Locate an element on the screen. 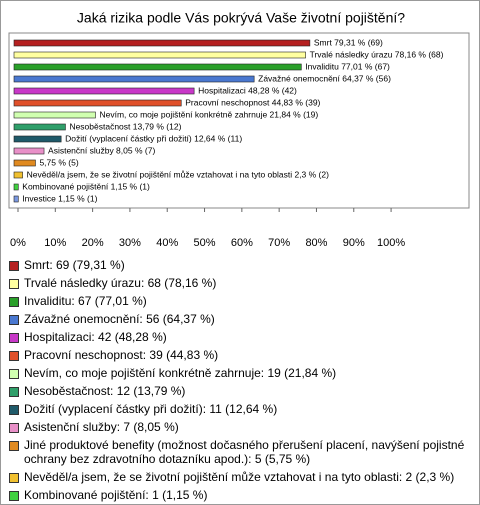 The image size is (480, 505). legend-label: Pracovní neschopnost: 39 (44,83 %) is located at coordinates (121, 355).